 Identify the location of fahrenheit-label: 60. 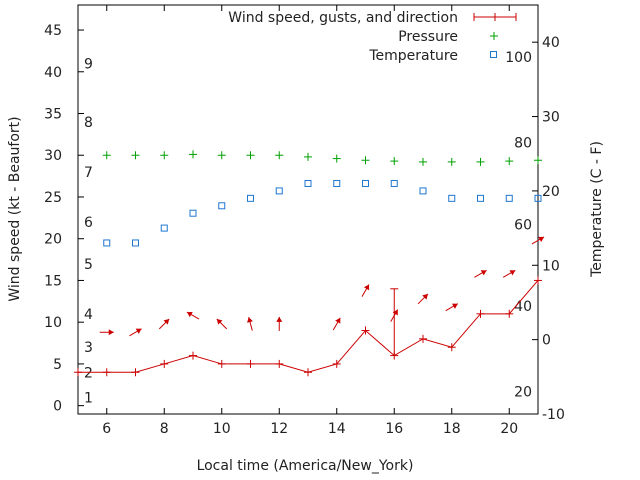
(523, 225).